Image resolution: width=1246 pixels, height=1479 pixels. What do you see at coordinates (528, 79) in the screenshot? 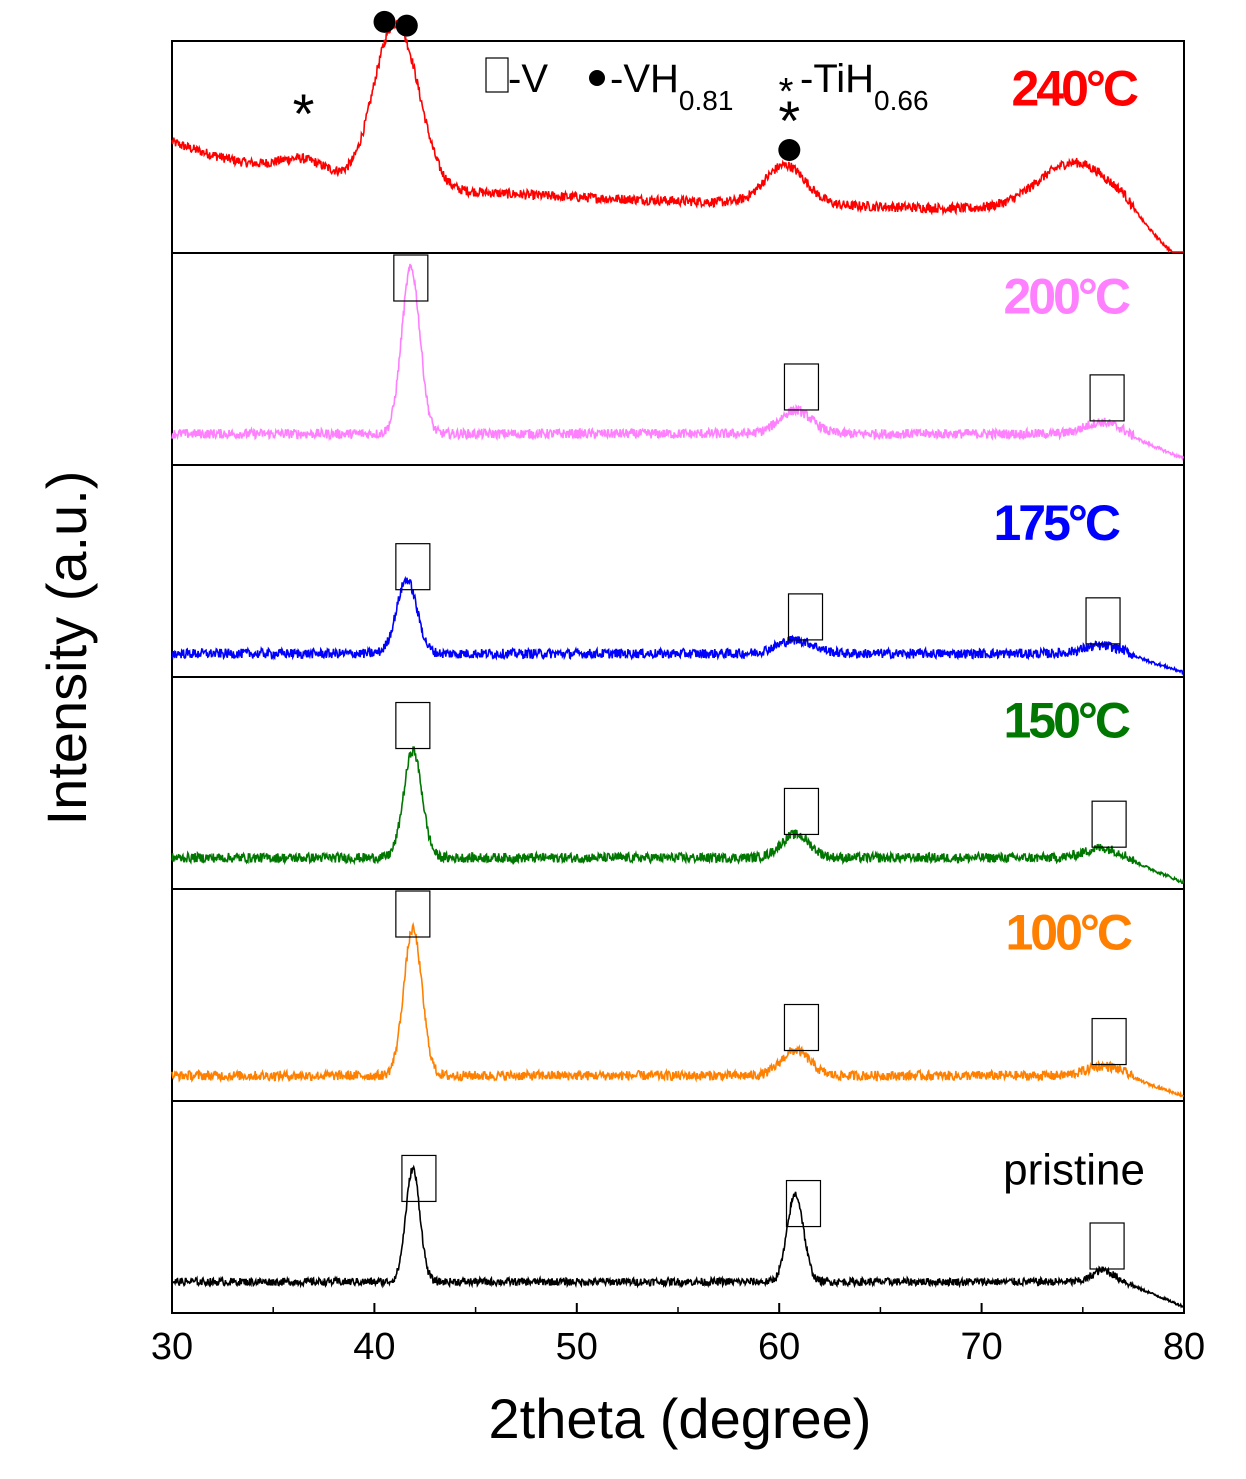
I see `legend-label: -V` at bounding box center [528, 79].